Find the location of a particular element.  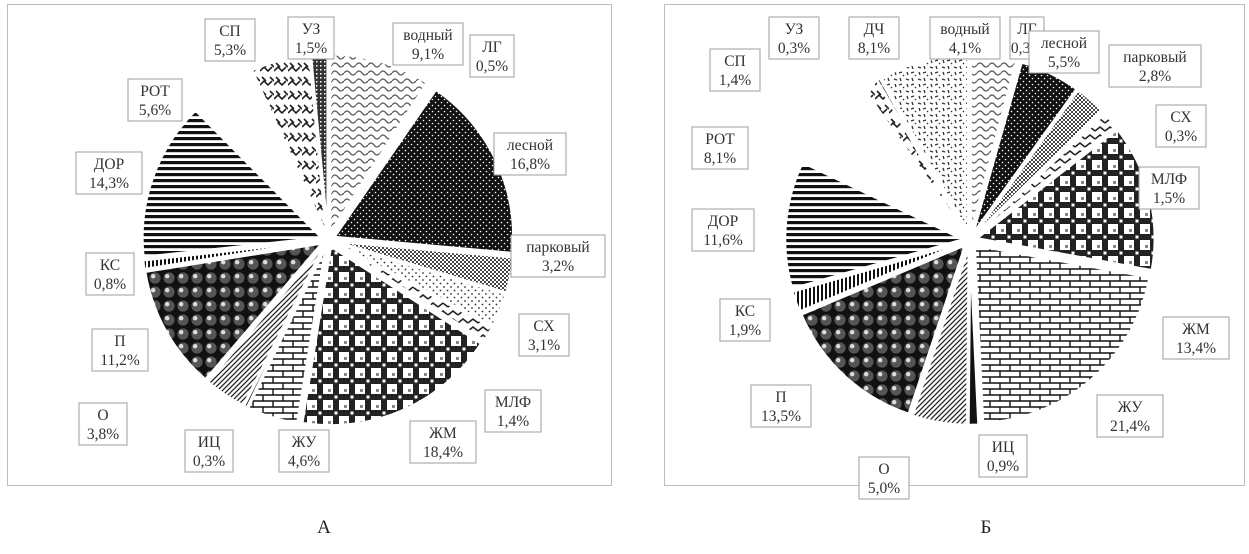

data-label-13: РОТ 8,1% is located at coordinates (720, 148).